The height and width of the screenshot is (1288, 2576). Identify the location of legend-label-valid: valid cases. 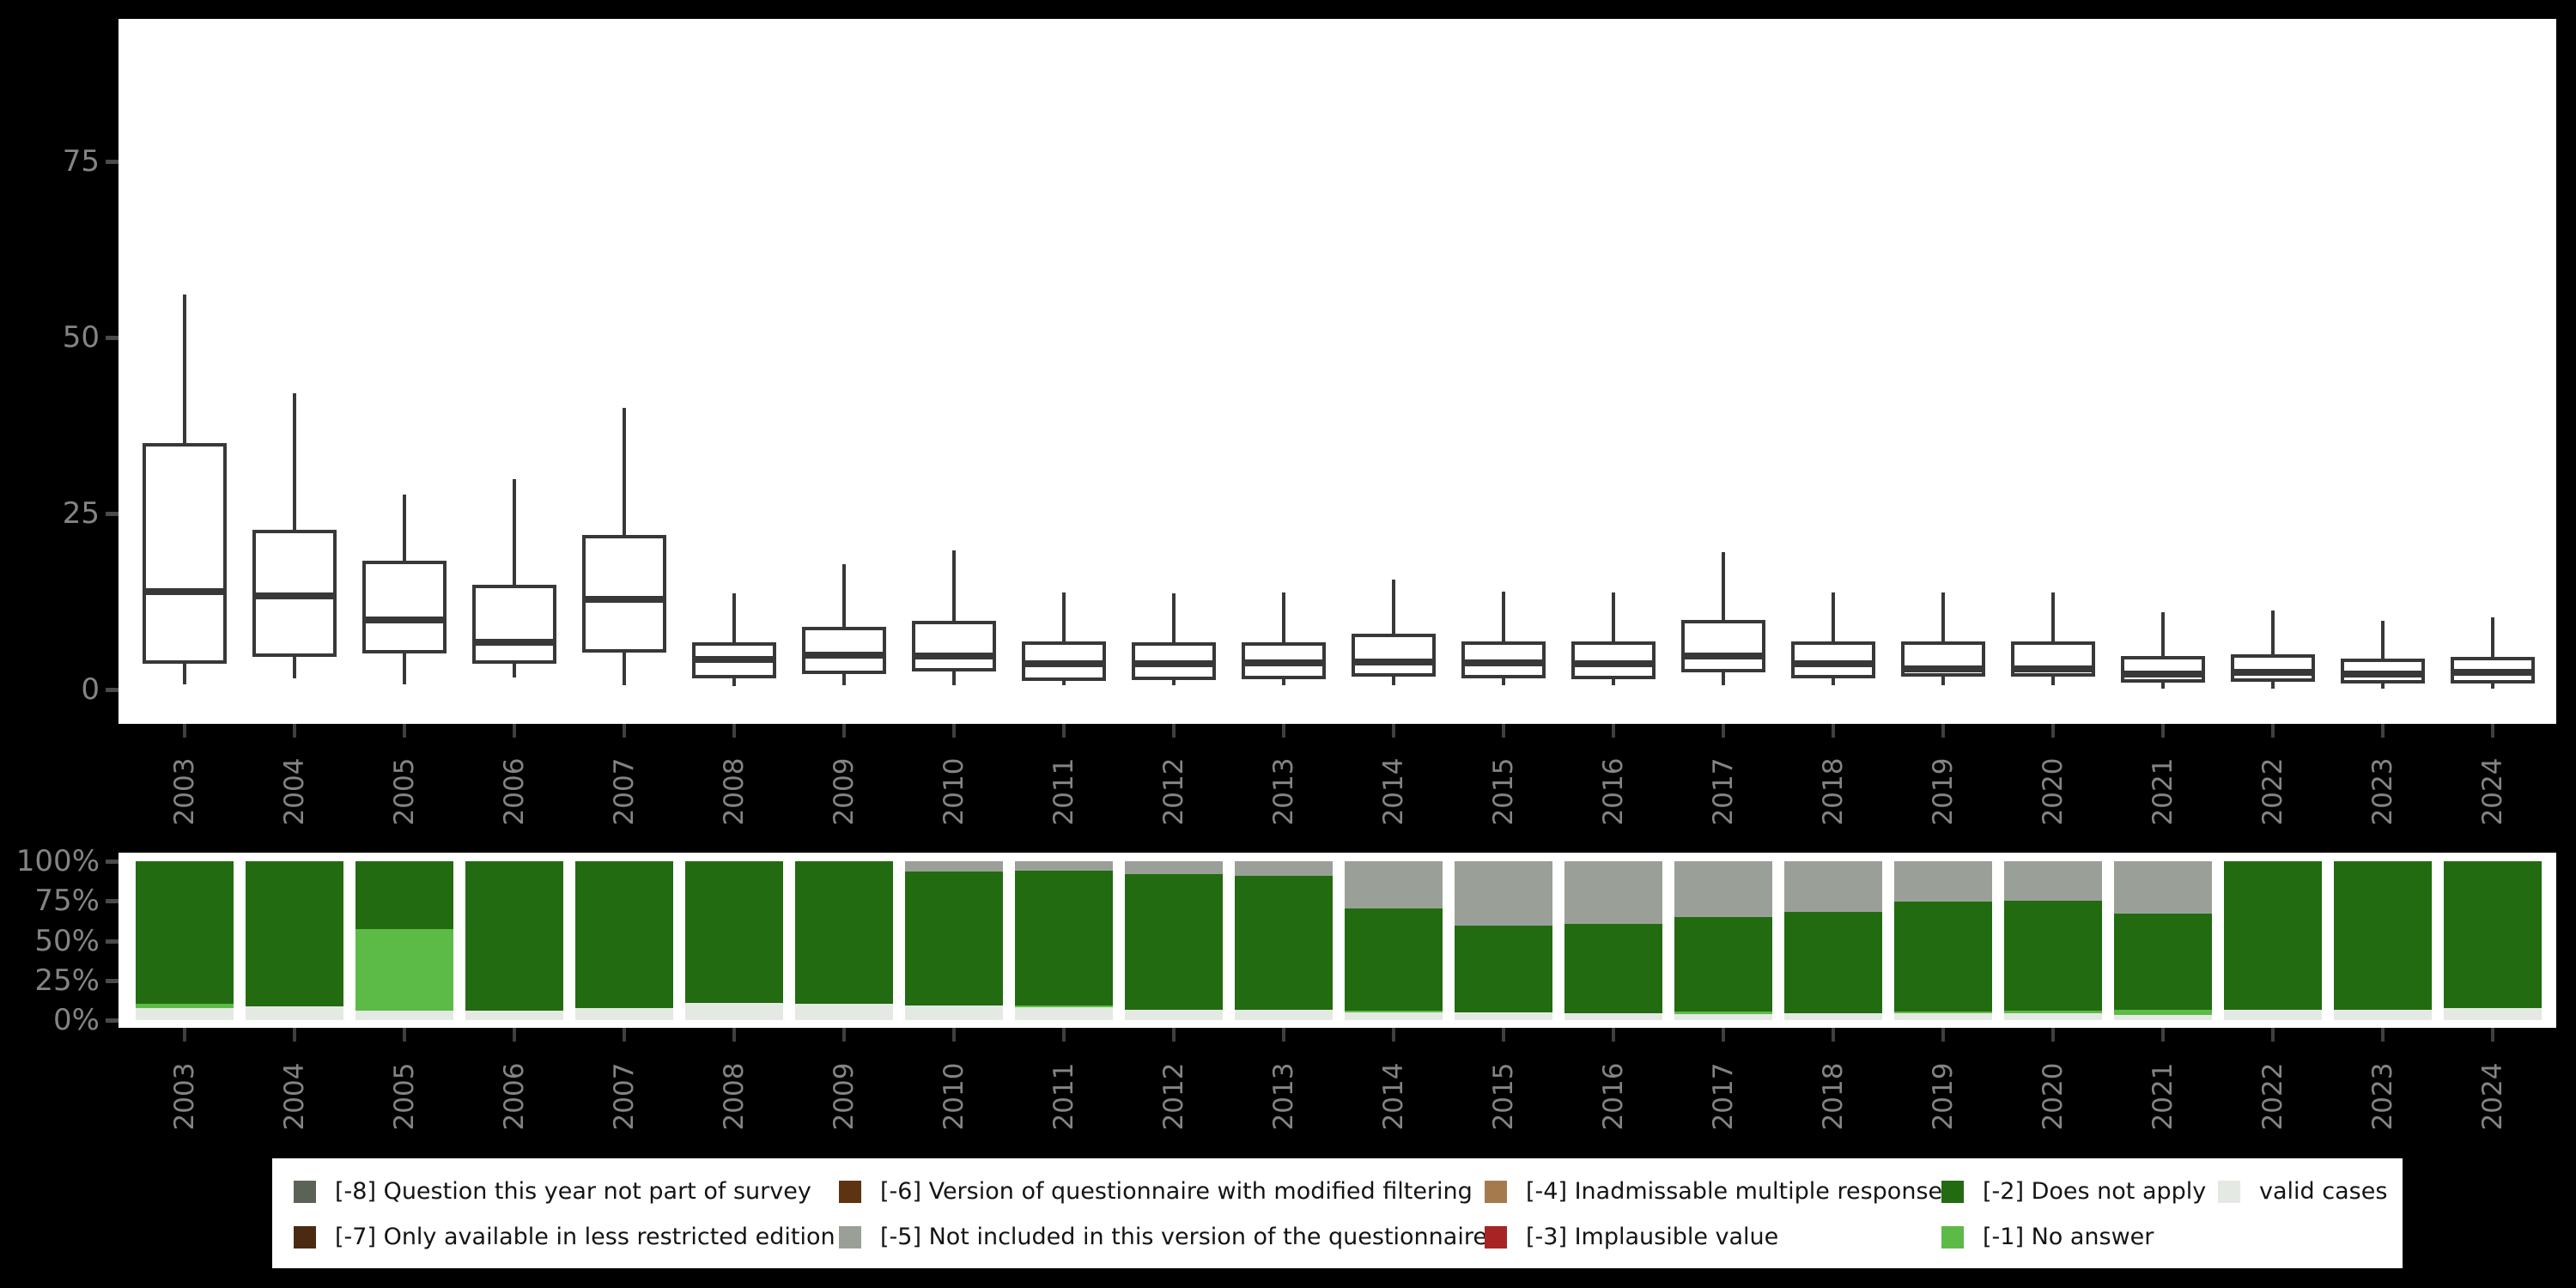
(2324, 1191).